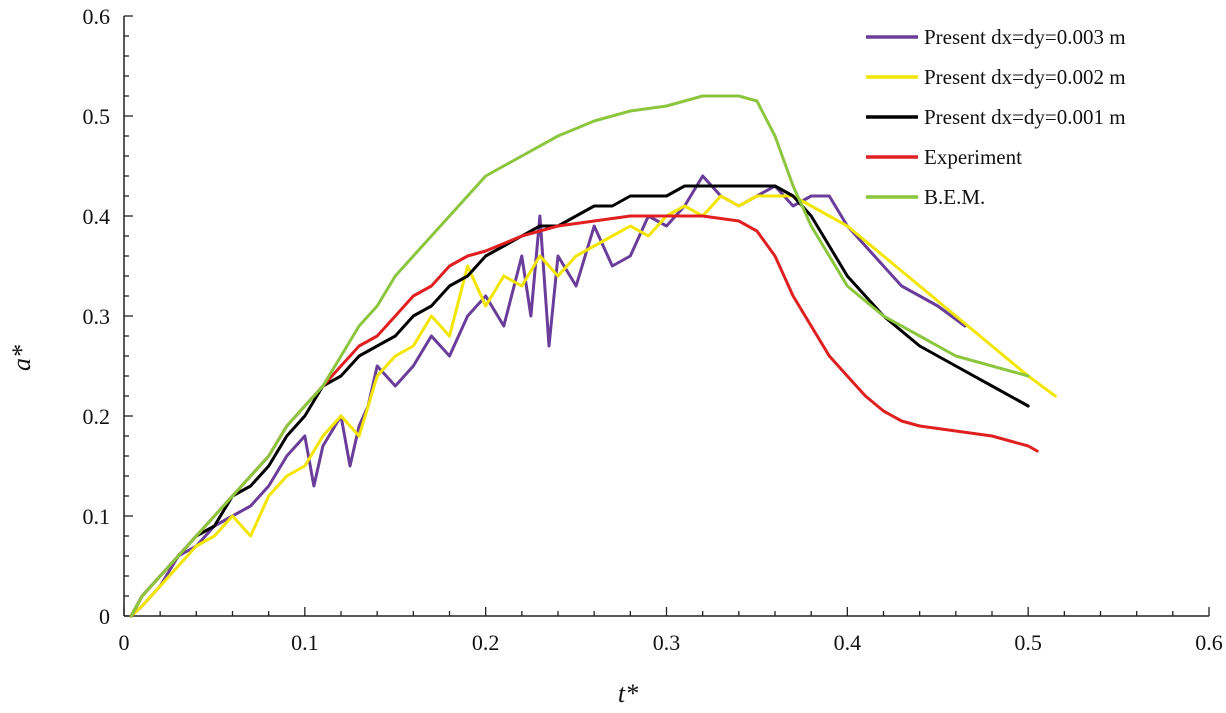 The height and width of the screenshot is (713, 1226). What do you see at coordinates (667, 642) in the screenshot?
I see `x-tick-label: 0.3` at bounding box center [667, 642].